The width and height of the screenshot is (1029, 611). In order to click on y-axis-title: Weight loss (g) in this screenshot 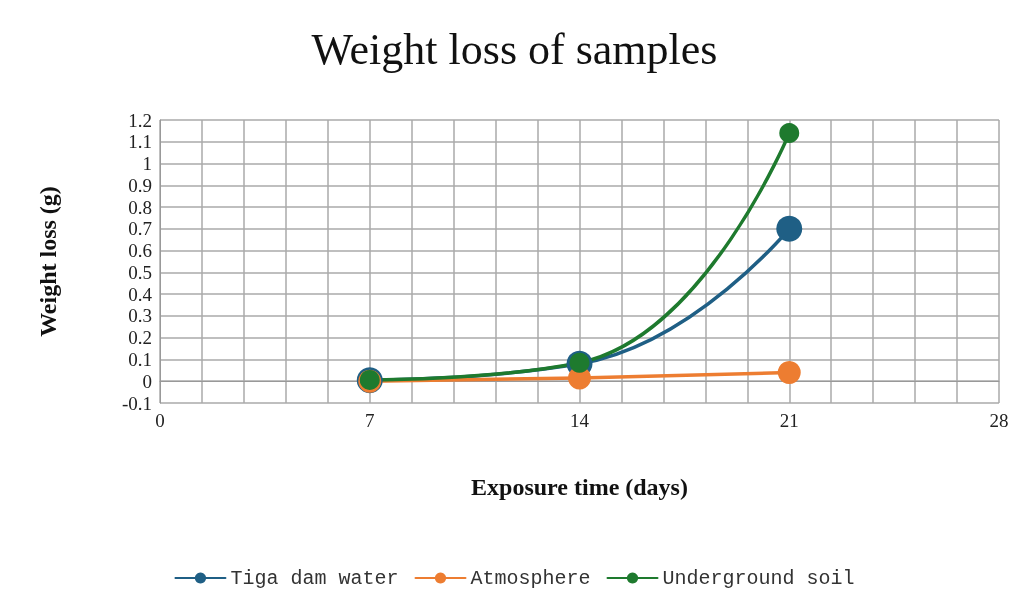, I will do `click(48, 261)`.